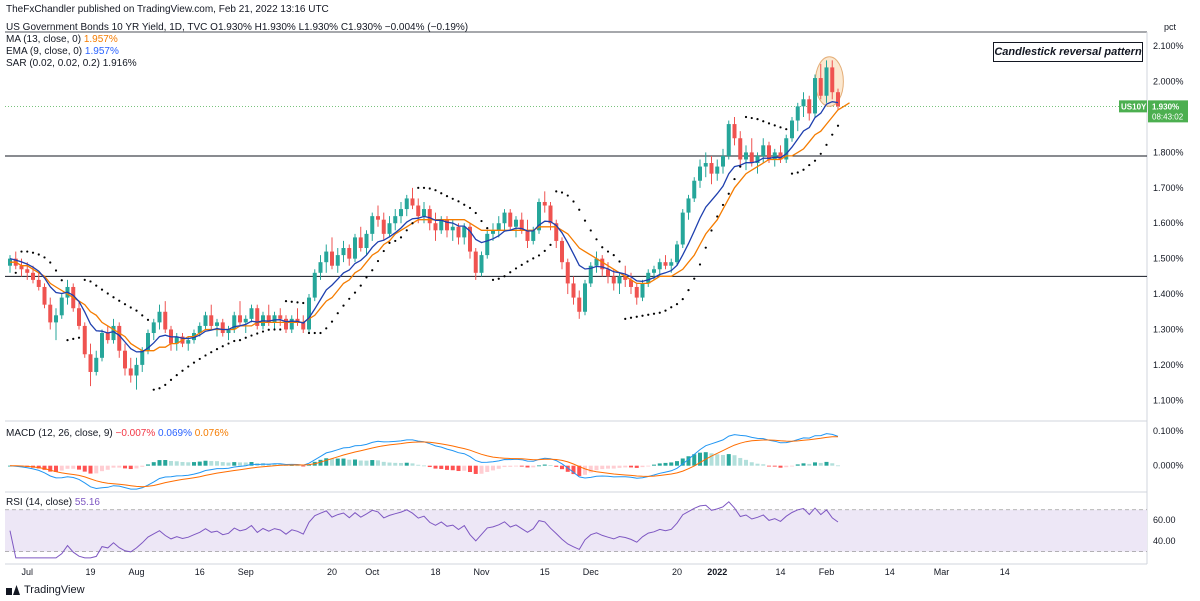 The image size is (1200, 601). I want to click on x-tick-label: 15, so click(545, 572).